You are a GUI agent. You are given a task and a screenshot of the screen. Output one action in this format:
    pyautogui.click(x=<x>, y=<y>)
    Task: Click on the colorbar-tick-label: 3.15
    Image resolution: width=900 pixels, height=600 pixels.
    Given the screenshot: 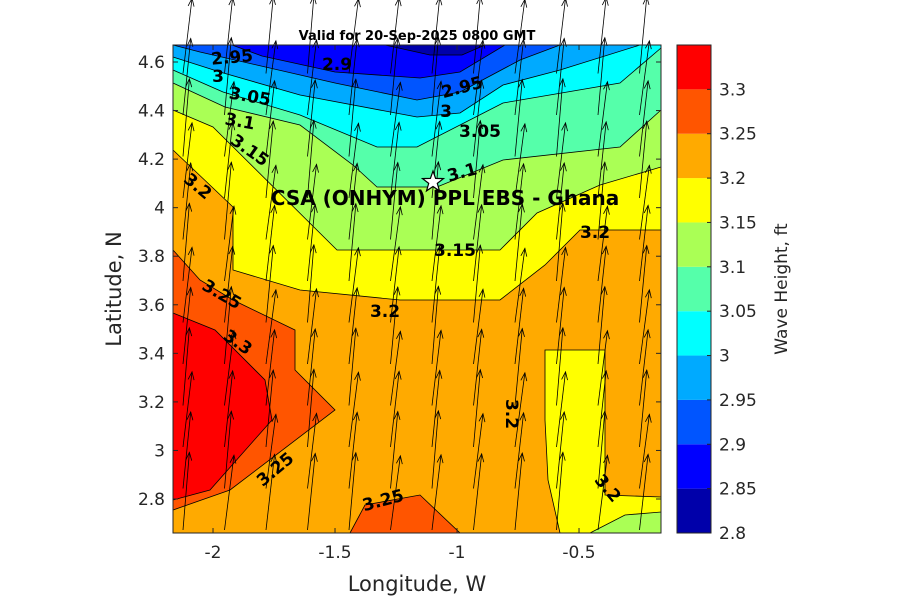 What is the action you would take?
    pyautogui.click(x=738, y=223)
    